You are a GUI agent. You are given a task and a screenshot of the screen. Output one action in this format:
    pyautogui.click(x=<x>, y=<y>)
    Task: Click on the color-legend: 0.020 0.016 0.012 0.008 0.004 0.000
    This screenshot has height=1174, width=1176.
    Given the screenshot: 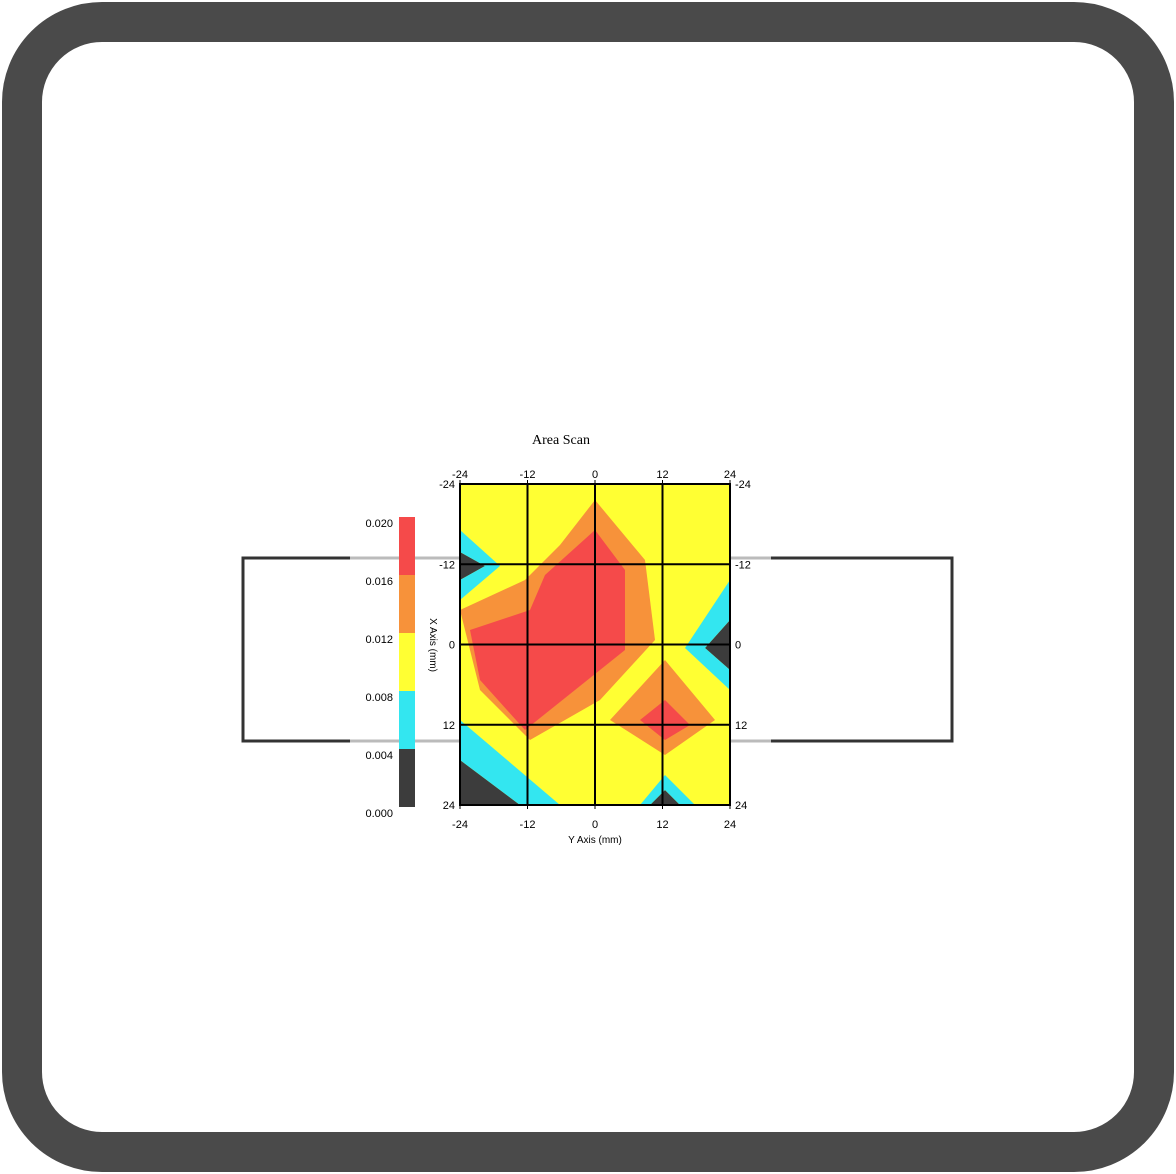 What is the action you would take?
    pyautogui.click(x=390, y=668)
    